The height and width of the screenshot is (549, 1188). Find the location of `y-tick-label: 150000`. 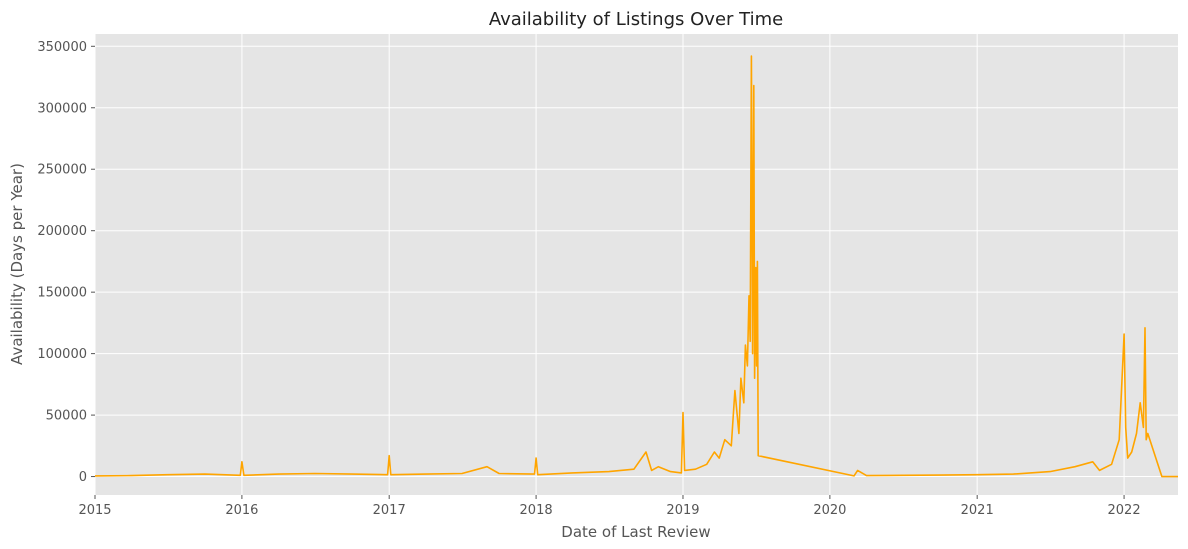

y-tick-label: 150000 is located at coordinates (62, 293).